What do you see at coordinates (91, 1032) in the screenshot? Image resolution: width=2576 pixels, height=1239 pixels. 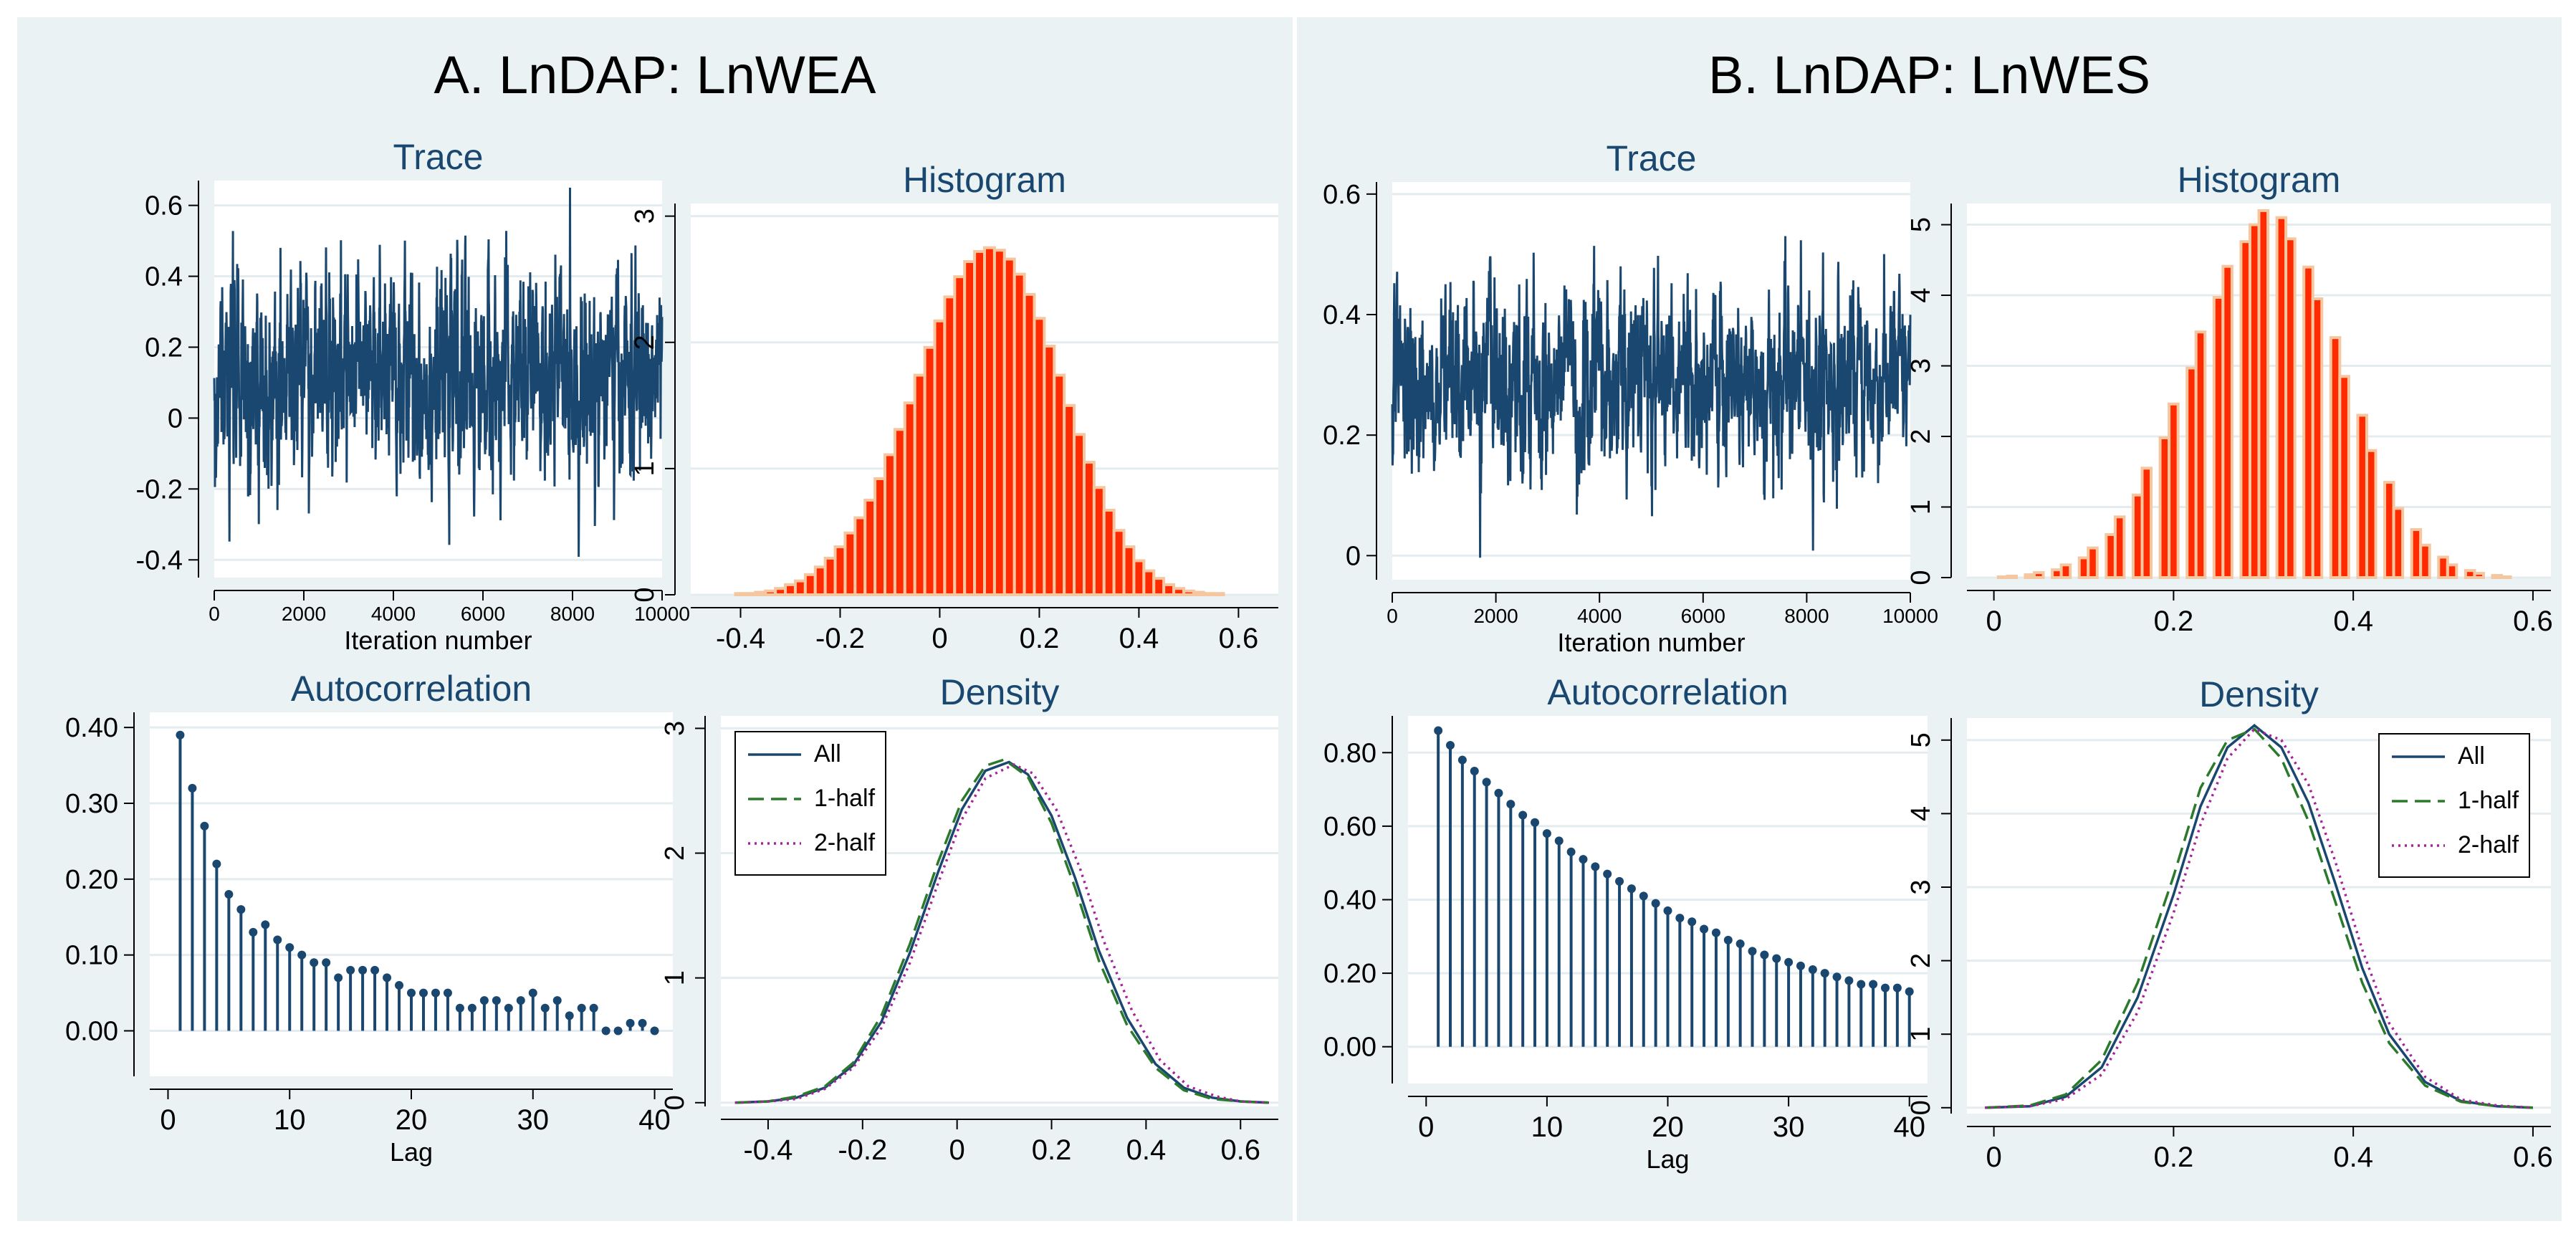 I see `y-tick-label: 0.00` at bounding box center [91, 1032].